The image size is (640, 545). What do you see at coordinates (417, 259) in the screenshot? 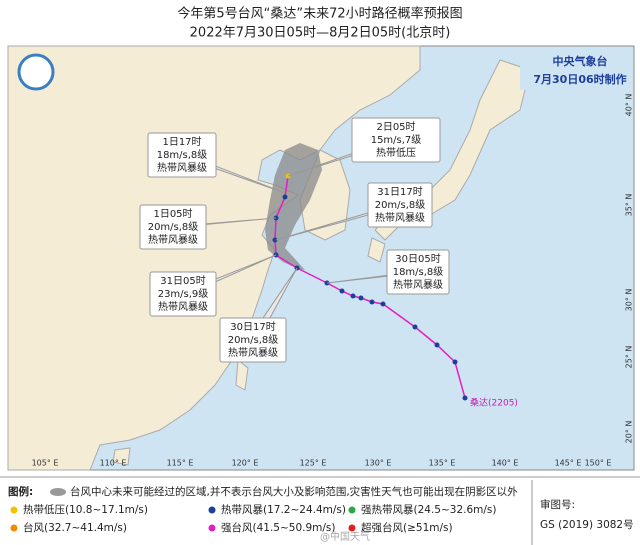
I see `callout-text: 30日05时` at bounding box center [417, 259].